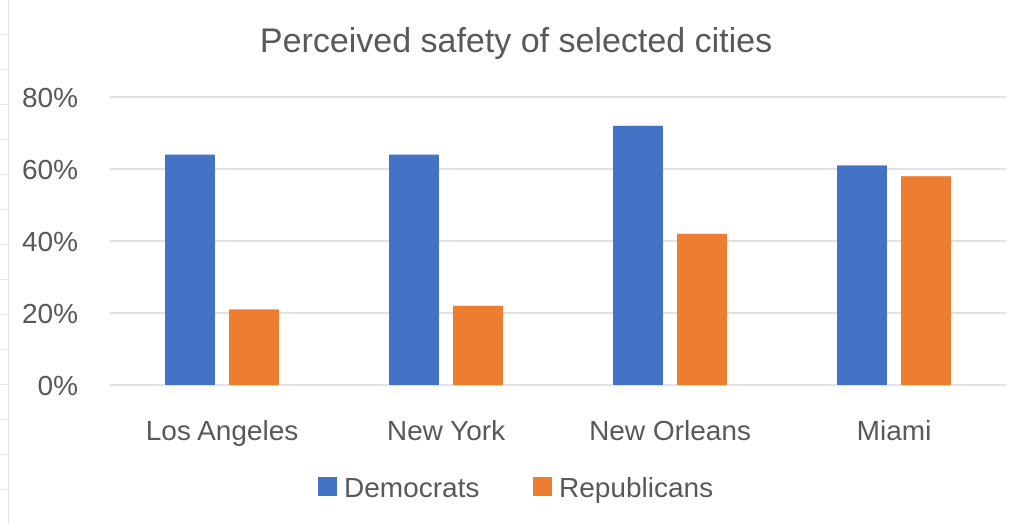  I want to click on x-category-label: New Orleans, so click(670, 430).